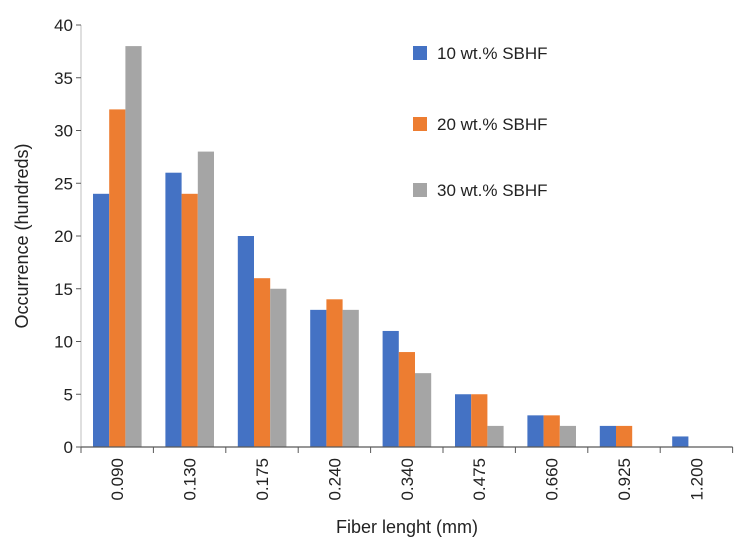  Describe the element at coordinates (63, 289) in the screenshot. I see `y-tick-label: 15` at that location.